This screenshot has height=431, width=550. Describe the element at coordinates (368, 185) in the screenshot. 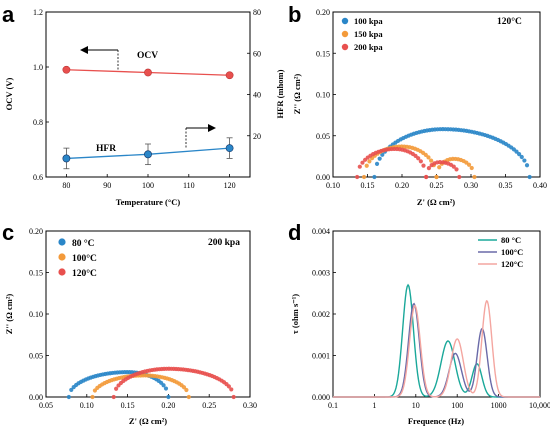

I see `x-tick-label: 0.15` at that location.